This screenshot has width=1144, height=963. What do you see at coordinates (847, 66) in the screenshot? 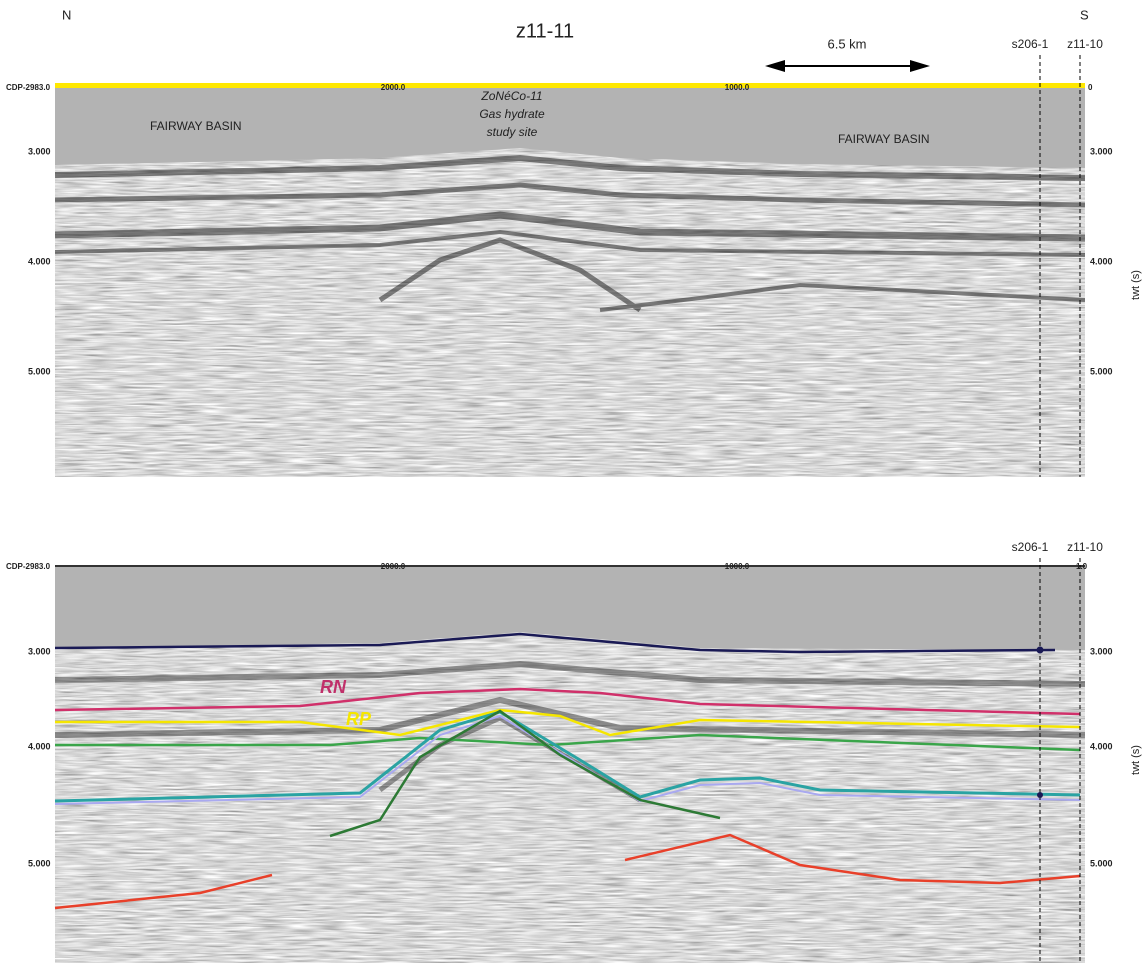
I see `scale-arrow` at bounding box center [847, 66].